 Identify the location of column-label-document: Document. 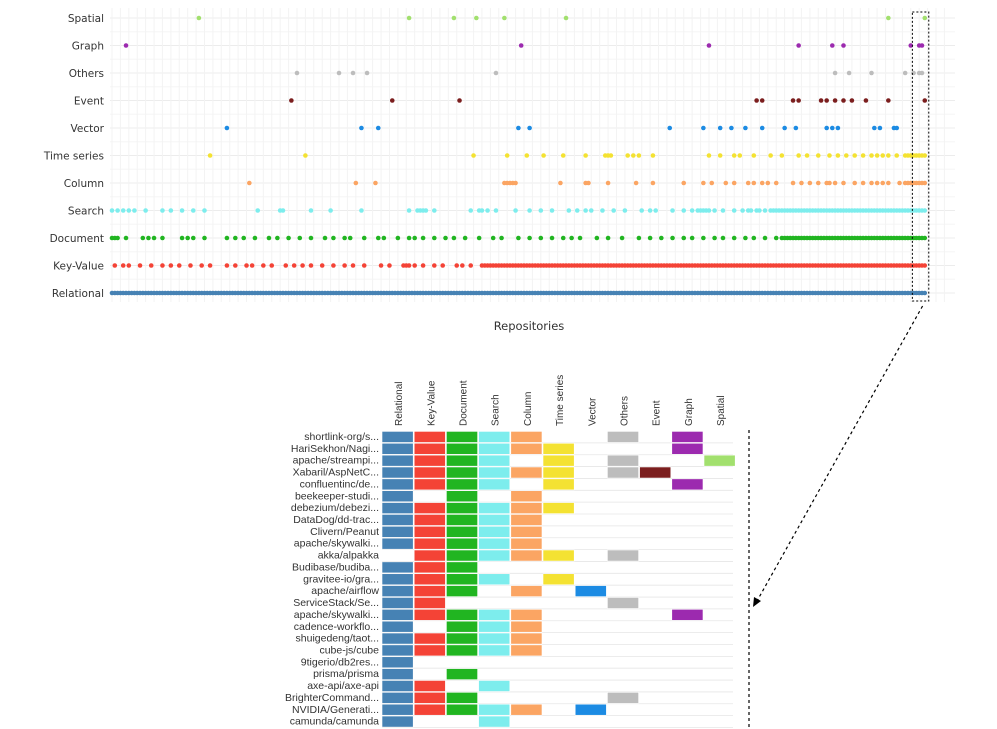
(464, 403).